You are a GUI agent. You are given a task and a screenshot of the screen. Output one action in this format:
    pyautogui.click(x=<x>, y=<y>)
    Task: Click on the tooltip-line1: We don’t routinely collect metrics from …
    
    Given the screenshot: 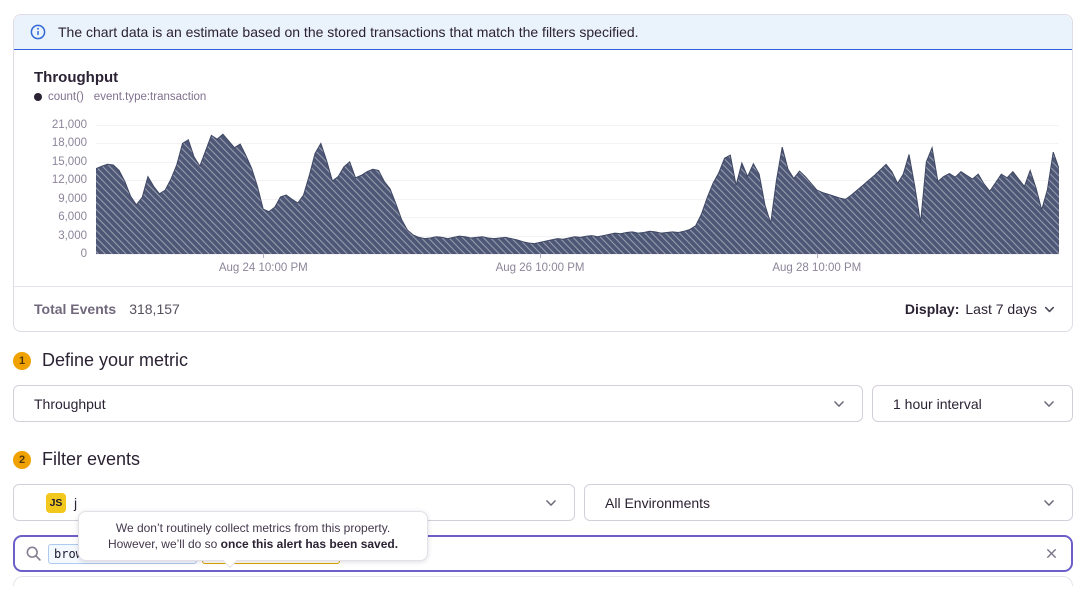 What is the action you would take?
    pyautogui.click(x=253, y=528)
    